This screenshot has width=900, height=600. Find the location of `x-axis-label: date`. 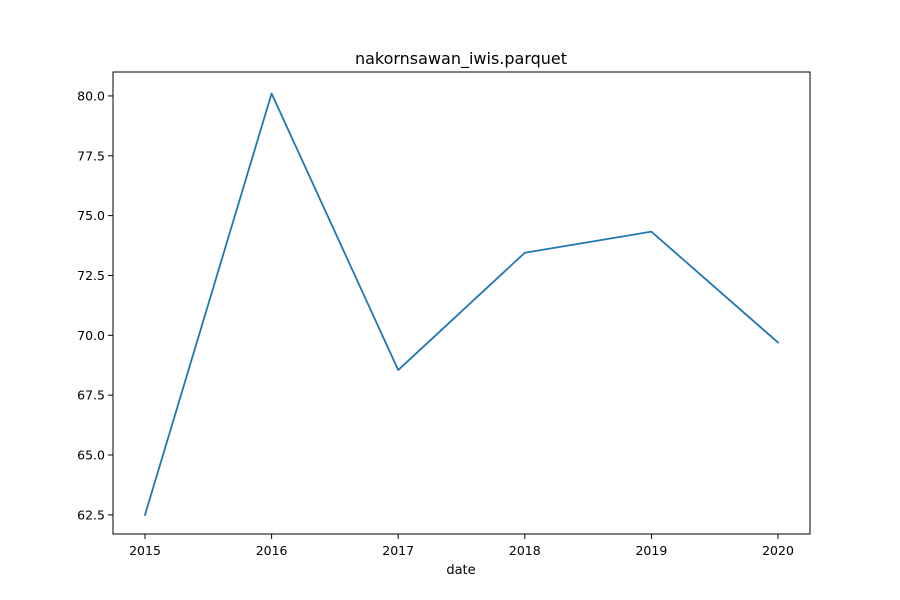

x-axis-label: date is located at coordinates (460, 570).